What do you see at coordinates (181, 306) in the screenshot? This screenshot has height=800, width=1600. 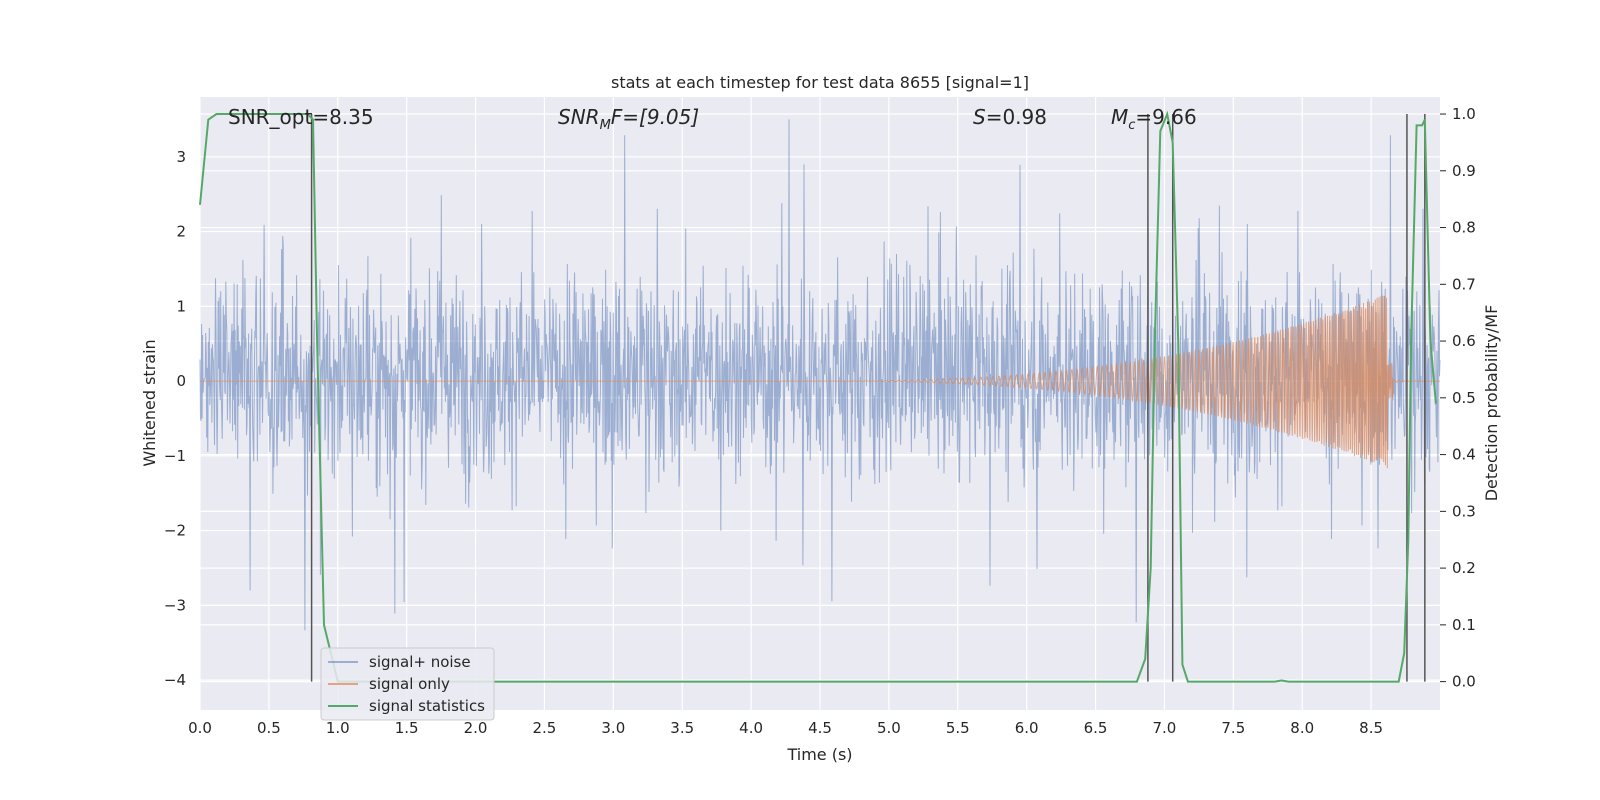 I see `y-left-tick-label: 1` at bounding box center [181, 306].